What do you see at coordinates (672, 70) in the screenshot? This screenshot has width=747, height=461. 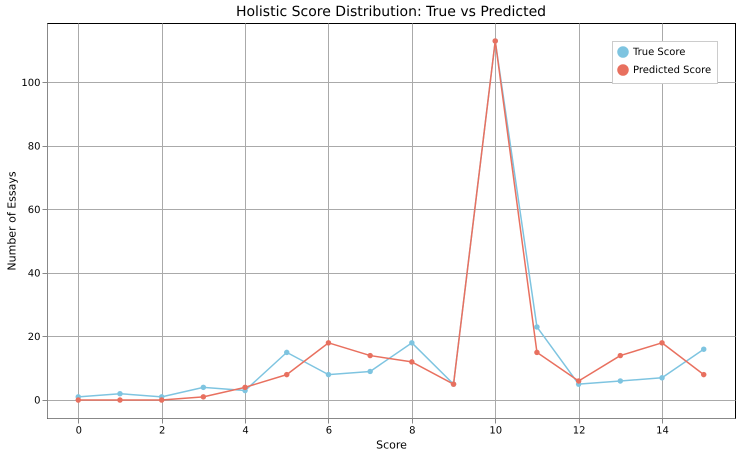 I see `legend-label: Predicted Score` at bounding box center [672, 70].